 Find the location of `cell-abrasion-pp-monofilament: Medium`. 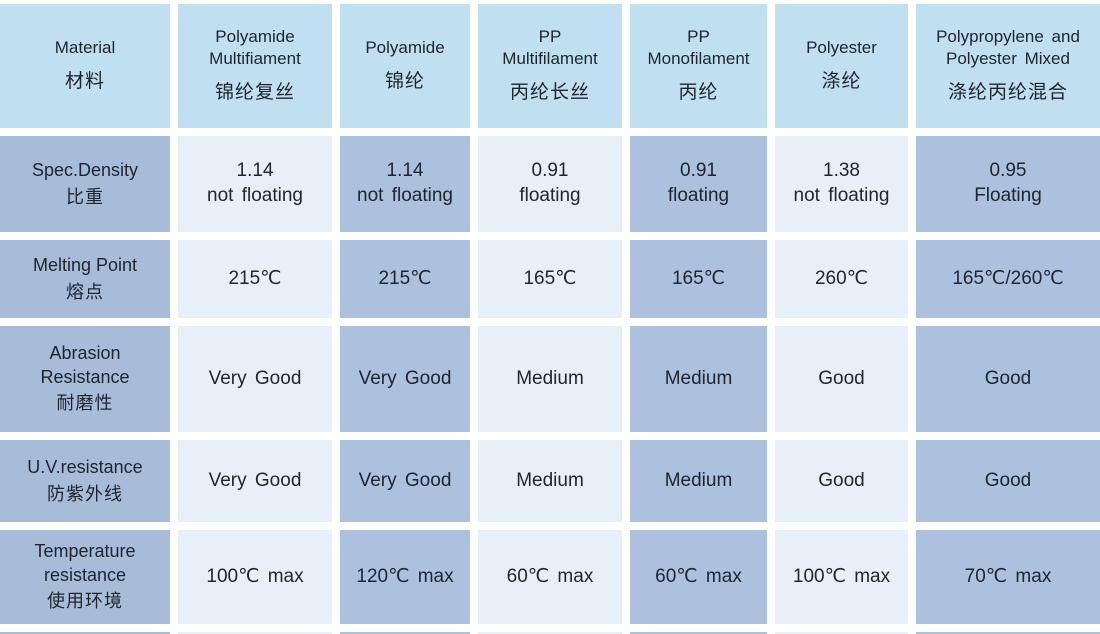

cell-abrasion-pp-monofilament: Medium is located at coordinates (698, 379).